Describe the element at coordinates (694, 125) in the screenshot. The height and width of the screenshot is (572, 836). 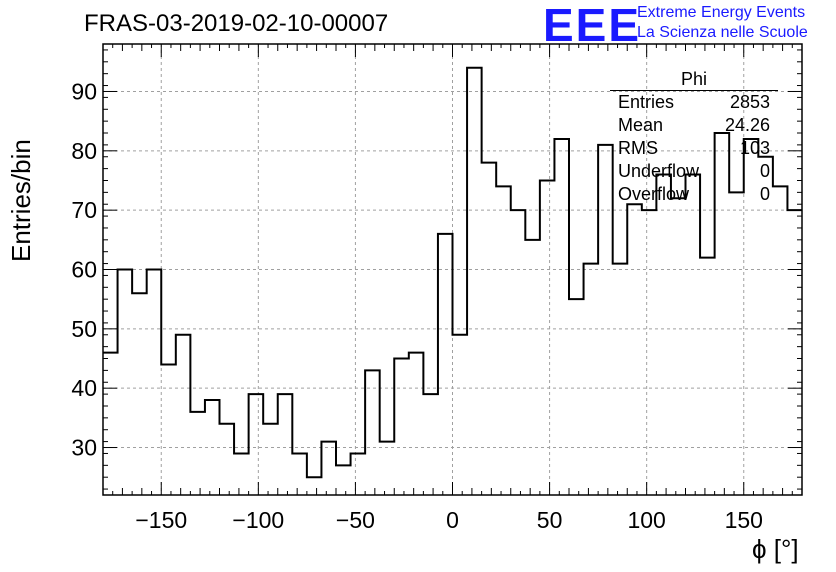
I see `stats-row-mean: Mean 24.26` at that location.